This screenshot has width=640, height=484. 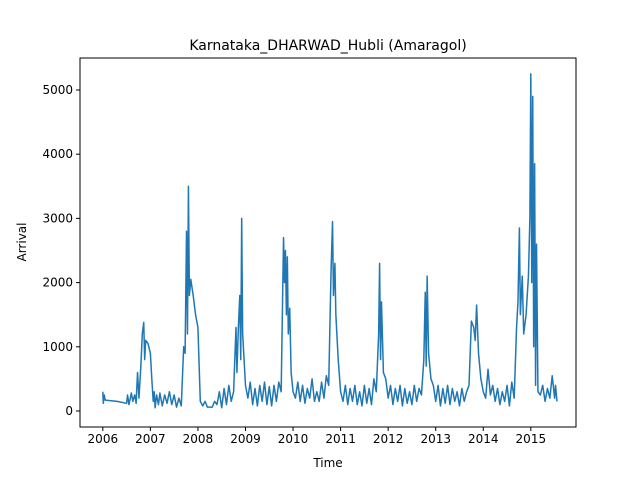 I want to click on x-tick-label: 2008, so click(x=198, y=439).